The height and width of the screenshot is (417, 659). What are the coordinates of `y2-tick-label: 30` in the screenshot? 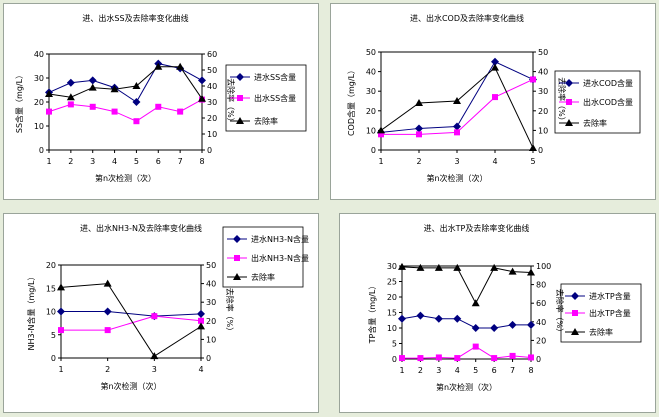 It's located at (543, 91).